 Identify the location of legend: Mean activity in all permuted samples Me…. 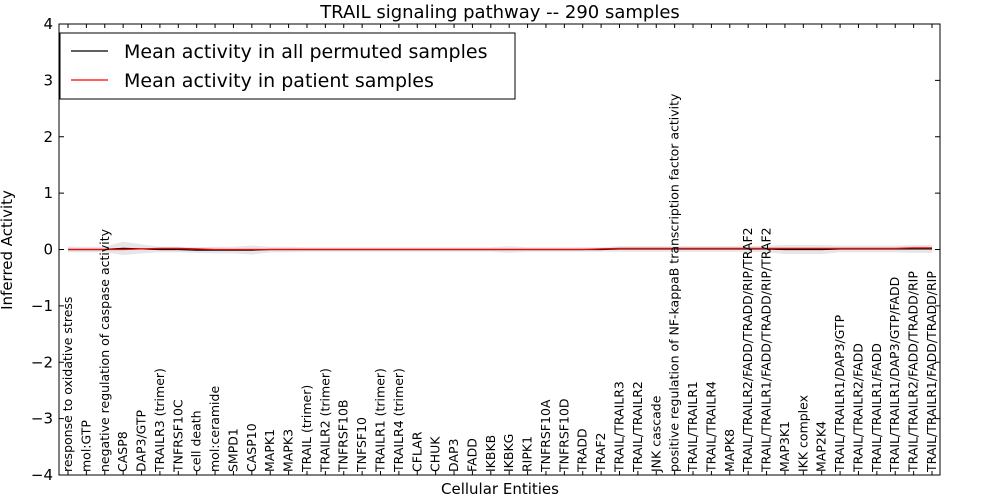
(287, 66).